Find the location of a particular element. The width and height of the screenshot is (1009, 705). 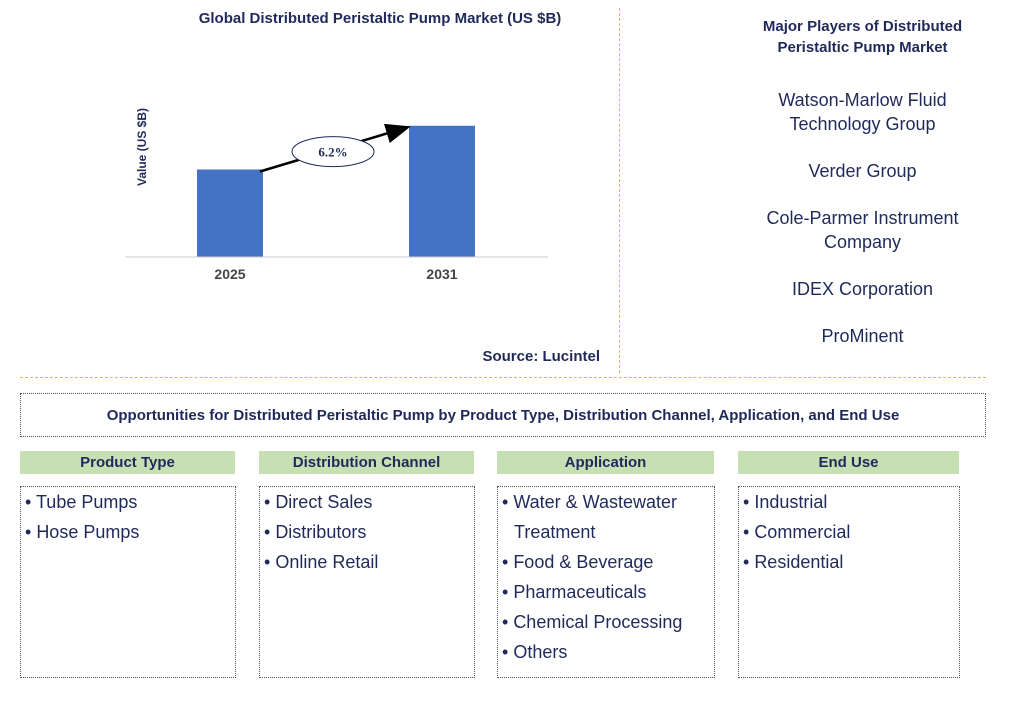

player-item: Cole-Parmer Instrument Company is located at coordinates (862, 230).